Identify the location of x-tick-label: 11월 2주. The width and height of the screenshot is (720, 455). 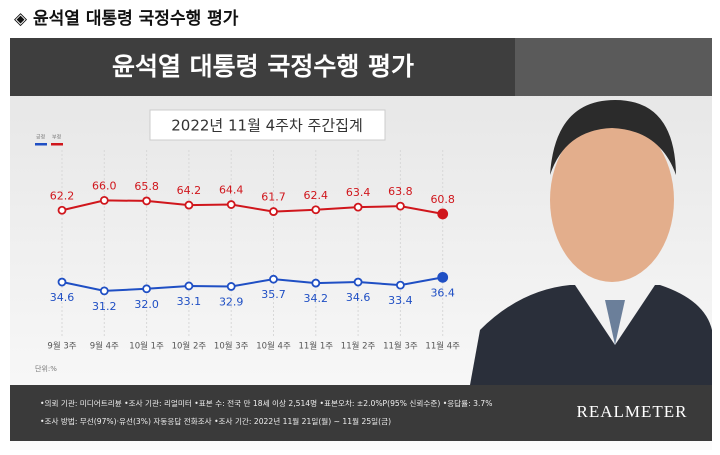
(358, 346).